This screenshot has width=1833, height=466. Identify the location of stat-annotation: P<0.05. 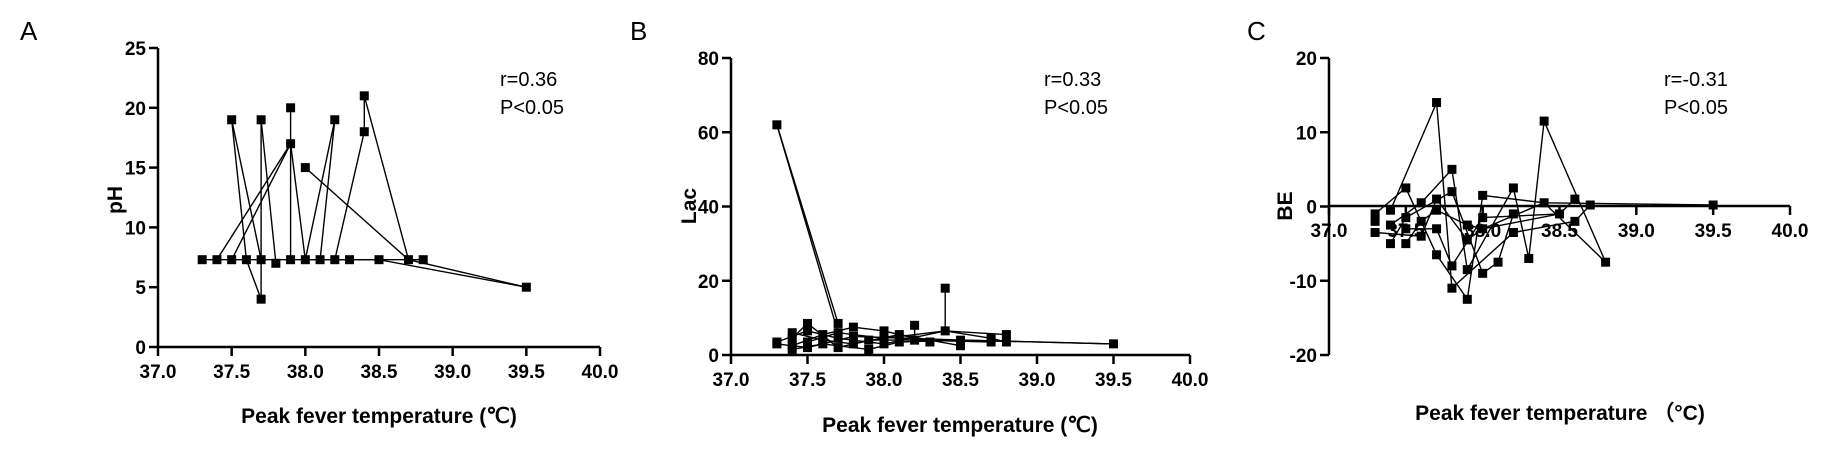
(1696, 108).